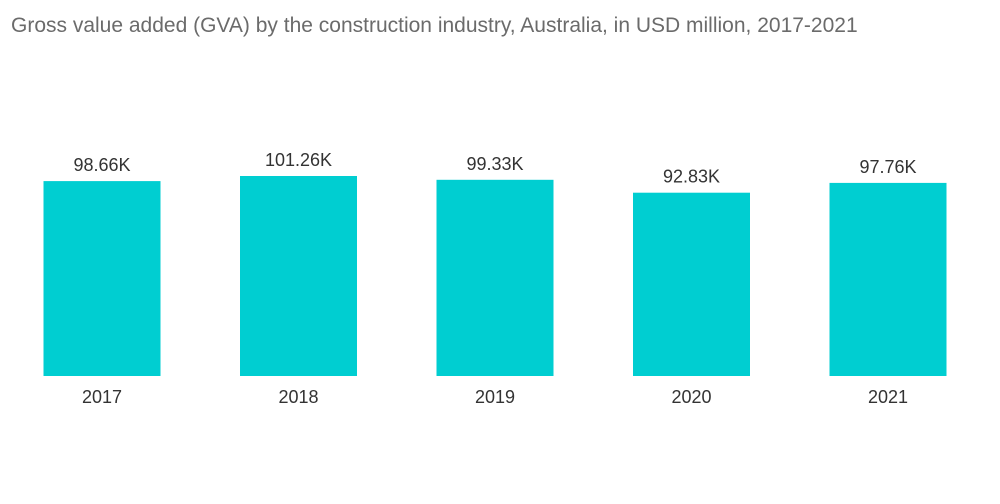 This screenshot has height=504, width=1000. Describe the element at coordinates (298, 397) in the screenshot. I see `x-tick-label-2018: 2018` at that location.